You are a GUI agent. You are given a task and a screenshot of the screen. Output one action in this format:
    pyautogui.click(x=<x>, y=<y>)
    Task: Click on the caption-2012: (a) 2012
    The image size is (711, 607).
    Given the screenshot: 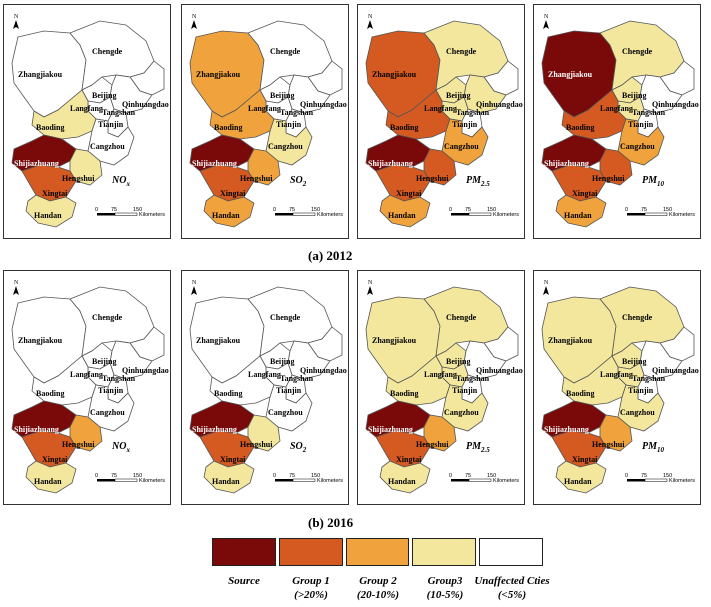 What is the action you would take?
    pyautogui.click(x=330, y=255)
    